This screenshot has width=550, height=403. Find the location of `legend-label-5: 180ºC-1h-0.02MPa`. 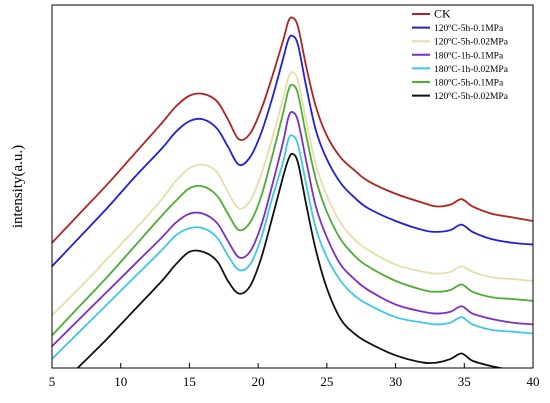

legend-label-5: 180ºC-1h-0.02MPa is located at coordinates (471, 70).